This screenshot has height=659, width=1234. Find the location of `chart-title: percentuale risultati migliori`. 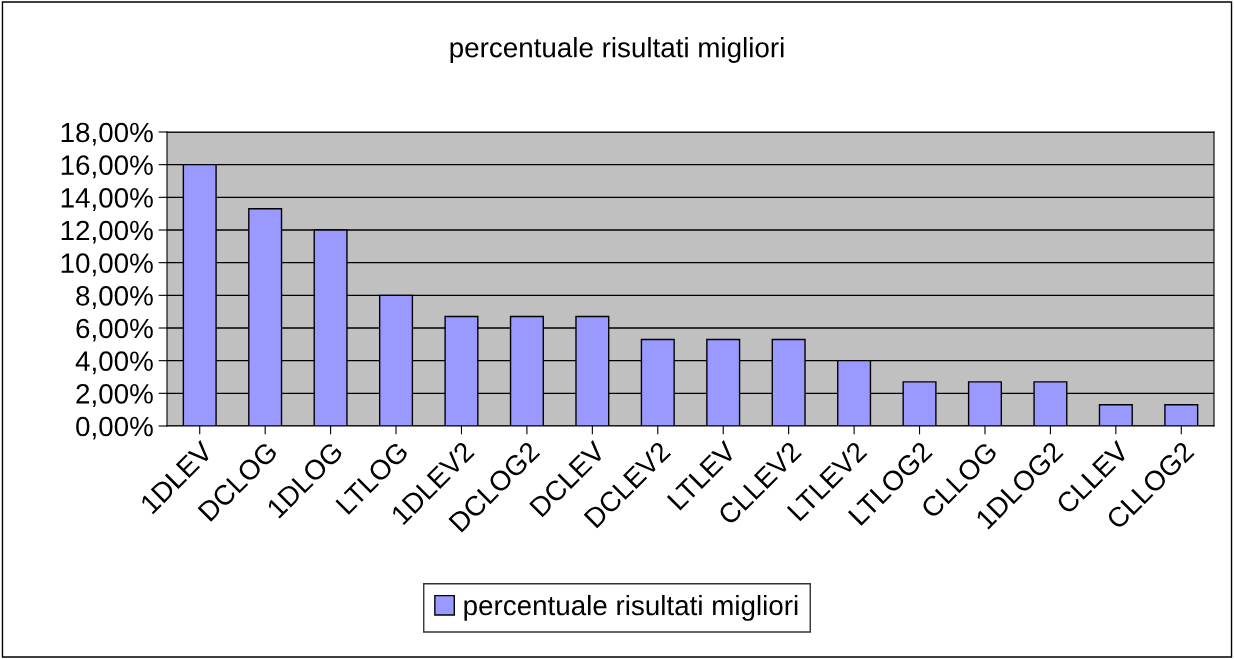

chart-title: percentuale risultati migliori is located at coordinates (617, 50).